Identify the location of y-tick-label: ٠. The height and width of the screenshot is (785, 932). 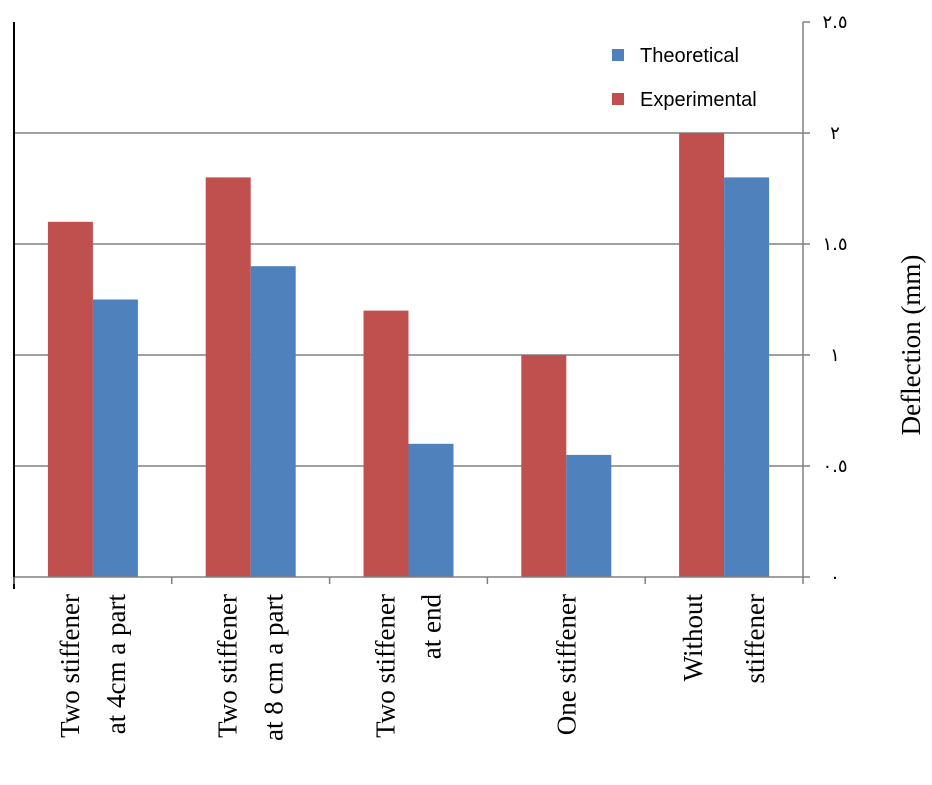
(835, 577).